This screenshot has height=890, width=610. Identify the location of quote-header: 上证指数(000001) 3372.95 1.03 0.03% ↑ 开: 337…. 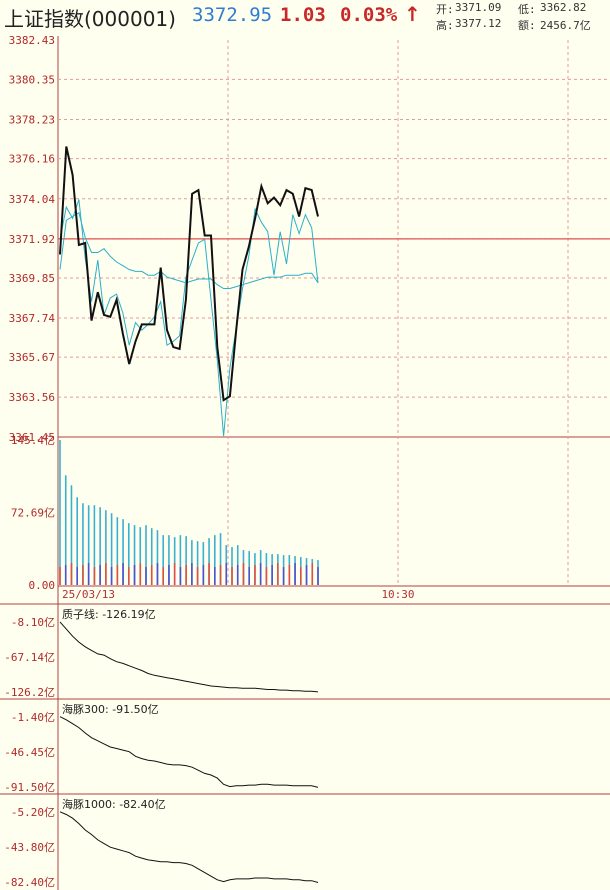
(305, 18).